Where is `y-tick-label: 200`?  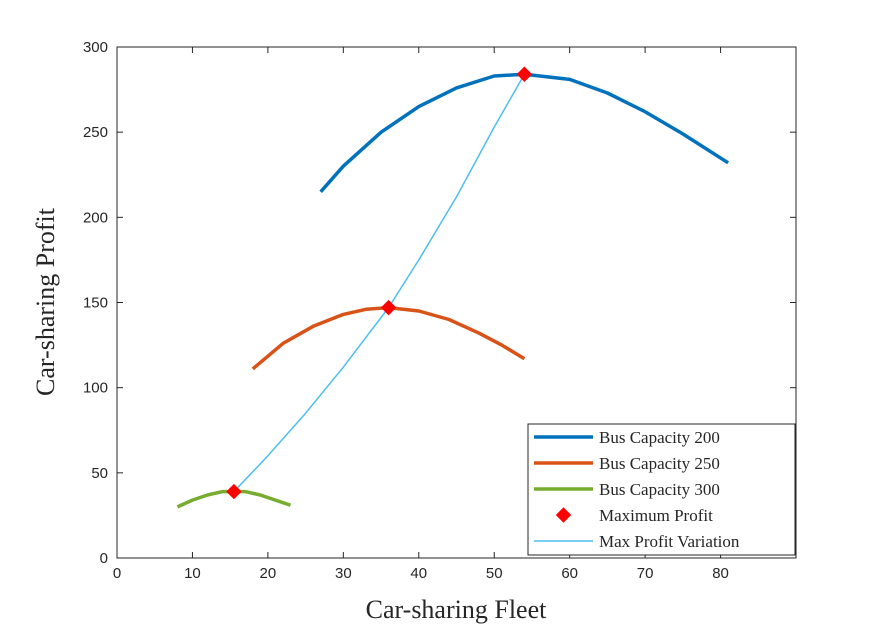
y-tick-label: 200 is located at coordinates (95, 217).